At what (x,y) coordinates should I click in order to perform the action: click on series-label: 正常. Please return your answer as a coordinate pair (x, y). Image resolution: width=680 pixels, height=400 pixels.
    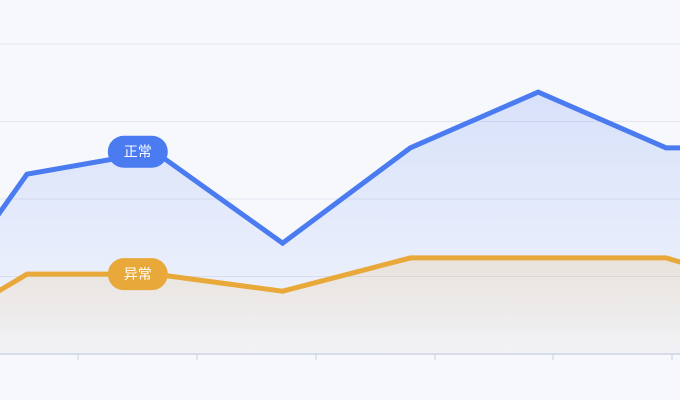
    Looking at the image, I should click on (137, 151).